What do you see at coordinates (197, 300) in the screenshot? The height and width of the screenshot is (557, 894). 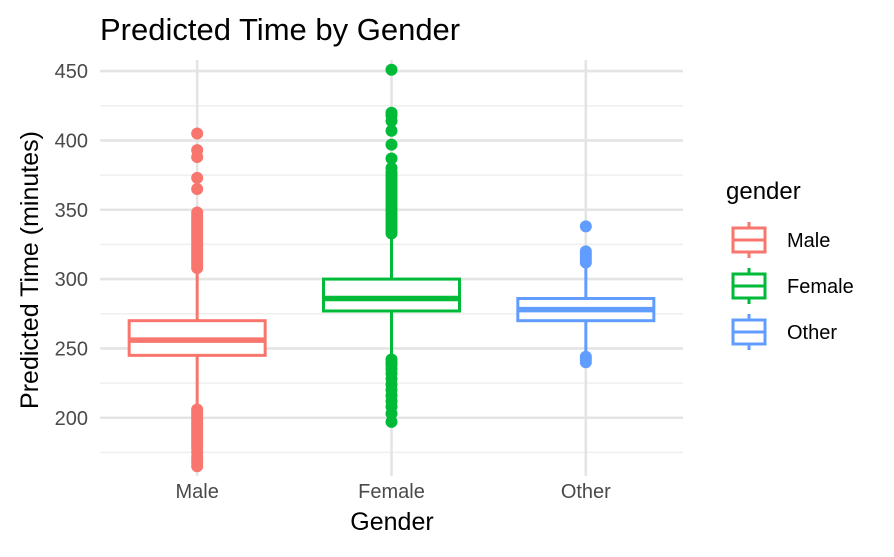 I see `box-male` at bounding box center [197, 300].